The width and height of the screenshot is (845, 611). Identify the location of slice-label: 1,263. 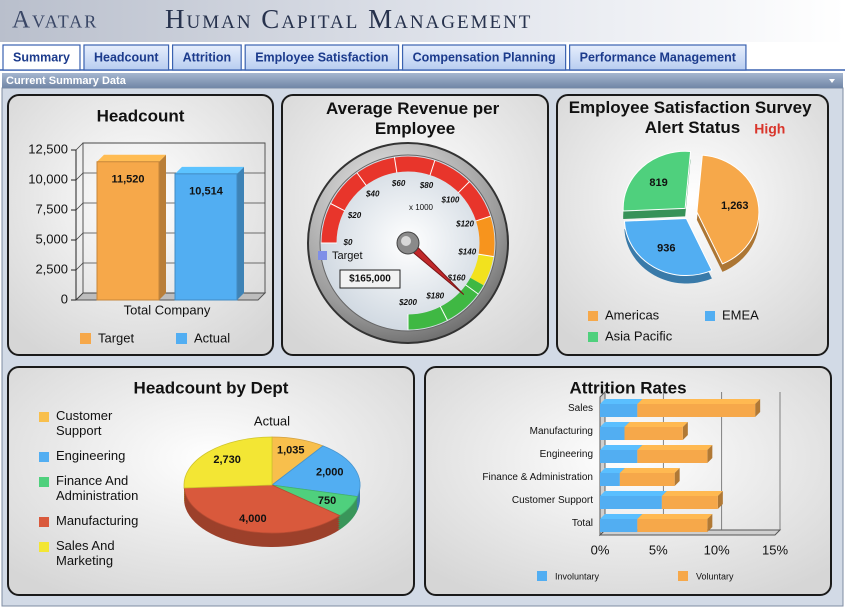
(735, 206).